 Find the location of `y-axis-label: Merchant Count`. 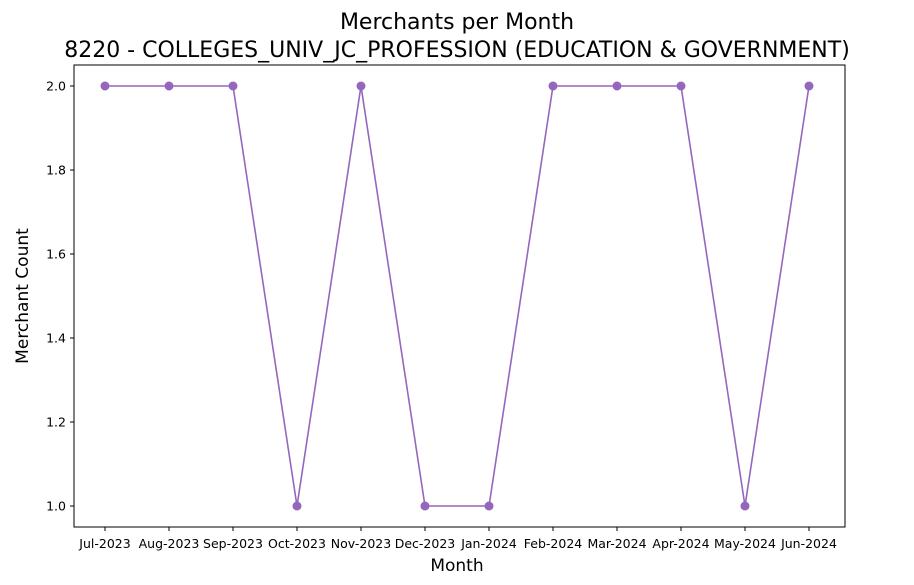

y-axis-label: Merchant Count is located at coordinates (23, 296).